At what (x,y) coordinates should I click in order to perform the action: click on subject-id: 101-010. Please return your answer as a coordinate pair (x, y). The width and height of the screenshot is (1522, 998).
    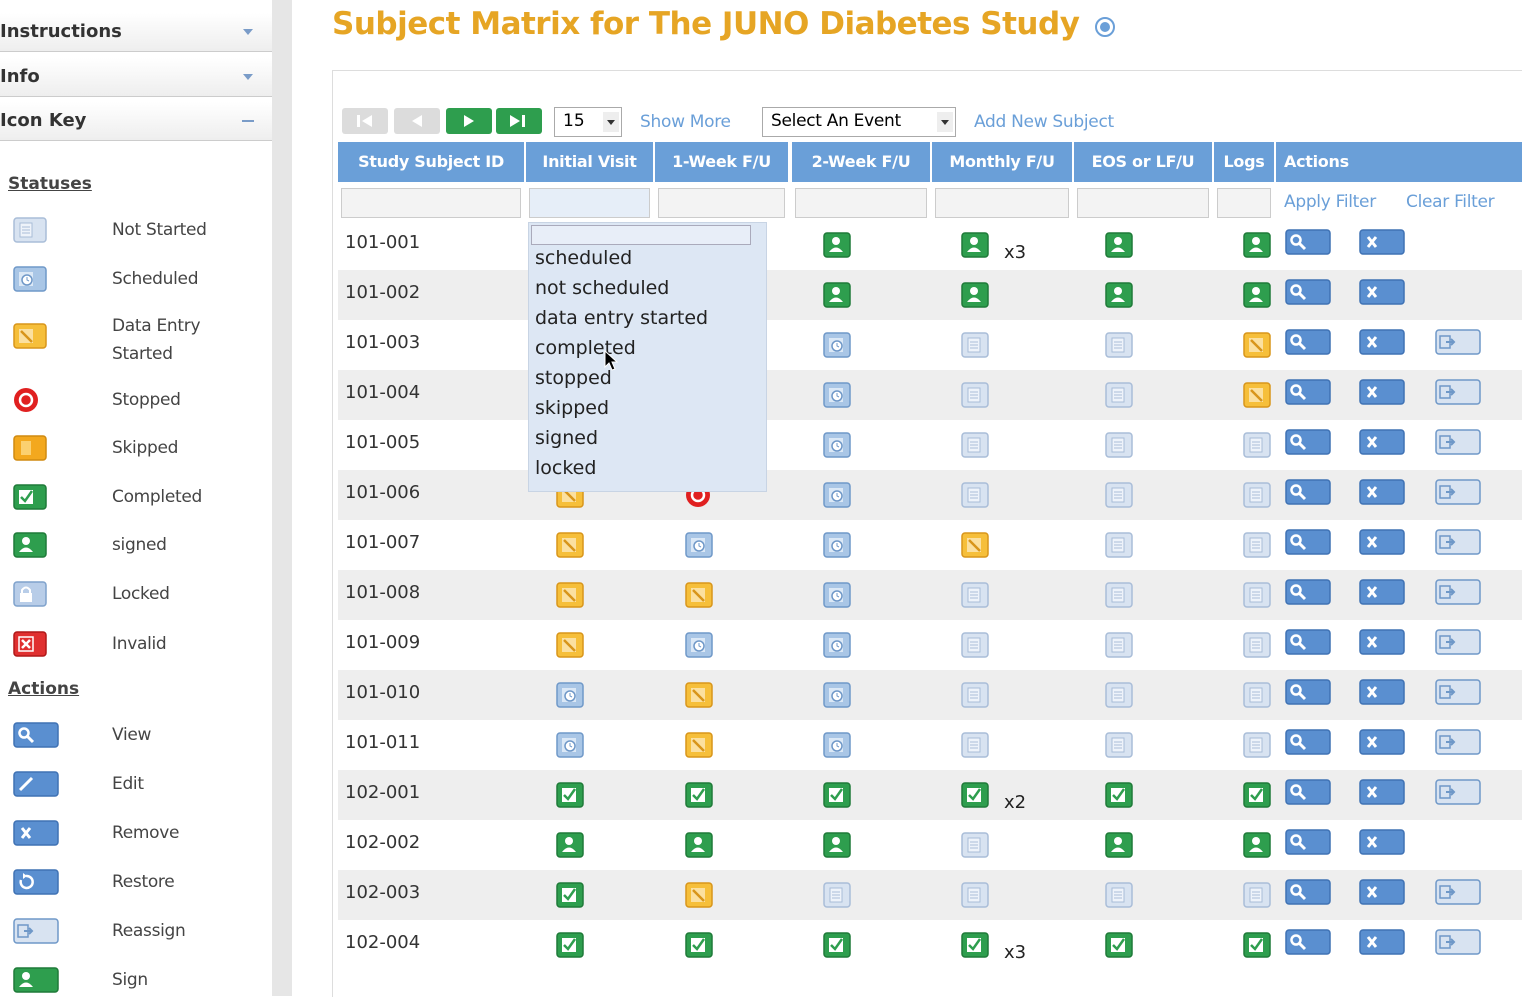
    Looking at the image, I should click on (383, 692).